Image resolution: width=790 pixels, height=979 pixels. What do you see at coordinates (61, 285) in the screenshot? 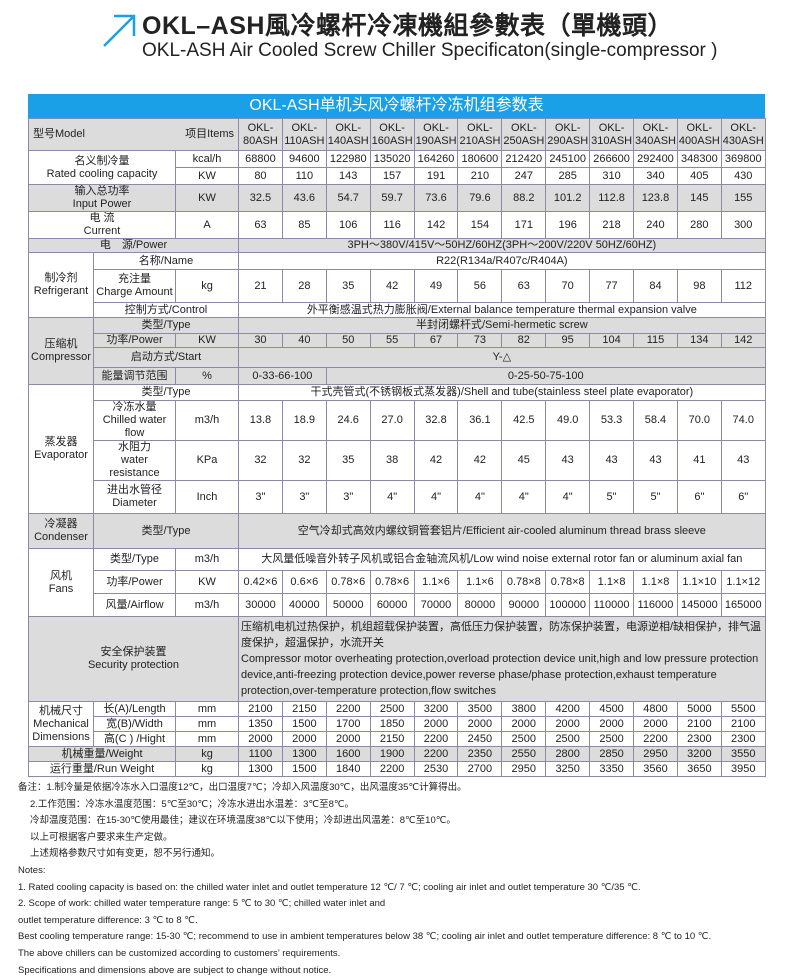
I see `group-cell: 制冷剂 Refrigerant` at bounding box center [61, 285].